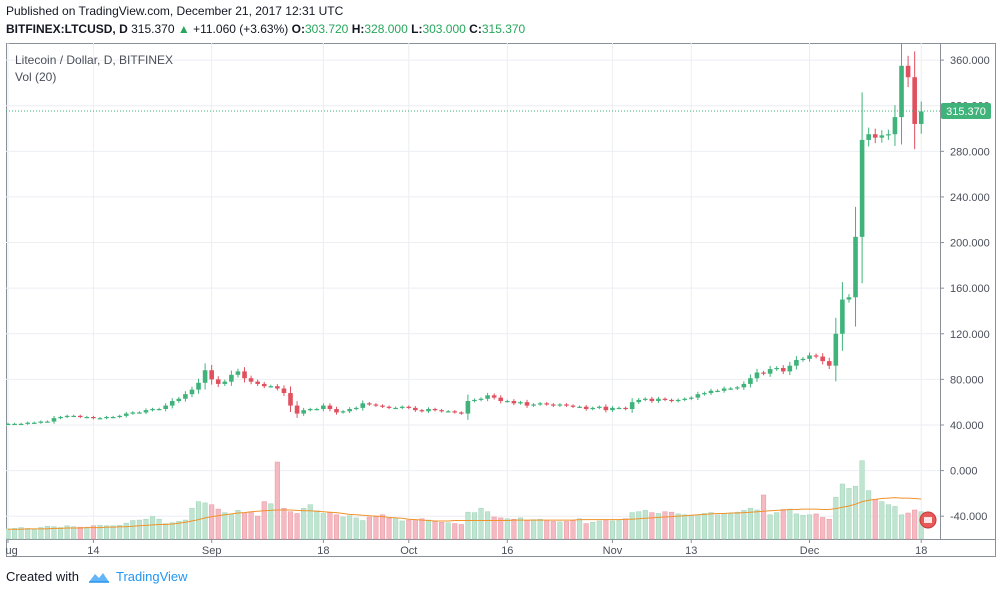  What do you see at coordinates (94, 60) in the screenshot?
I see `chart-title: Litecoin / Dollar, D, BITFINEX` at bounding box center [94, 60].